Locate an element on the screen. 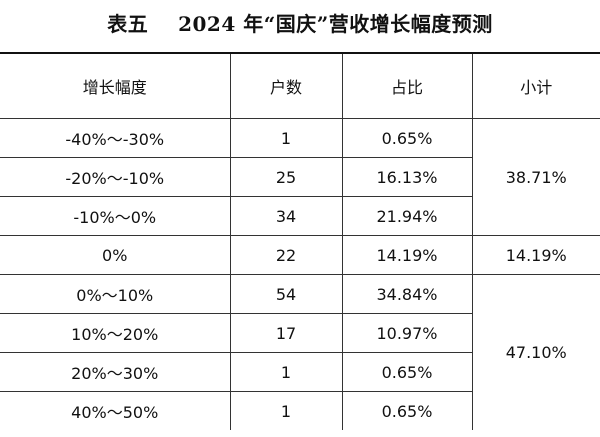 The width and height of the screenshot is (600, 437). range-cell: 0%～10% is located at coordinates (115, 294).